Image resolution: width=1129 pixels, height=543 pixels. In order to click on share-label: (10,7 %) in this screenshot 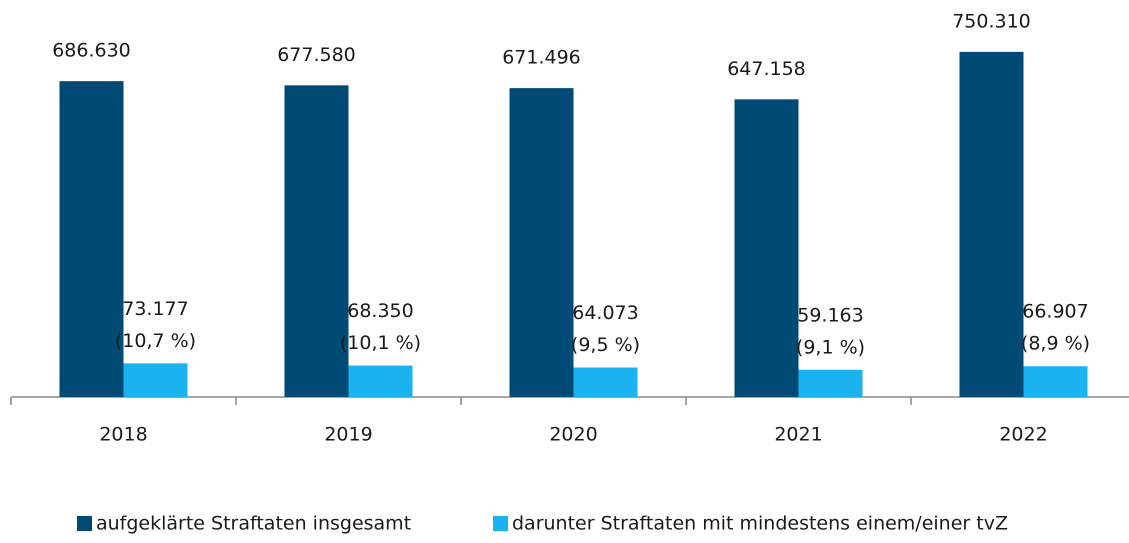, I will do `click(155, 341)`.